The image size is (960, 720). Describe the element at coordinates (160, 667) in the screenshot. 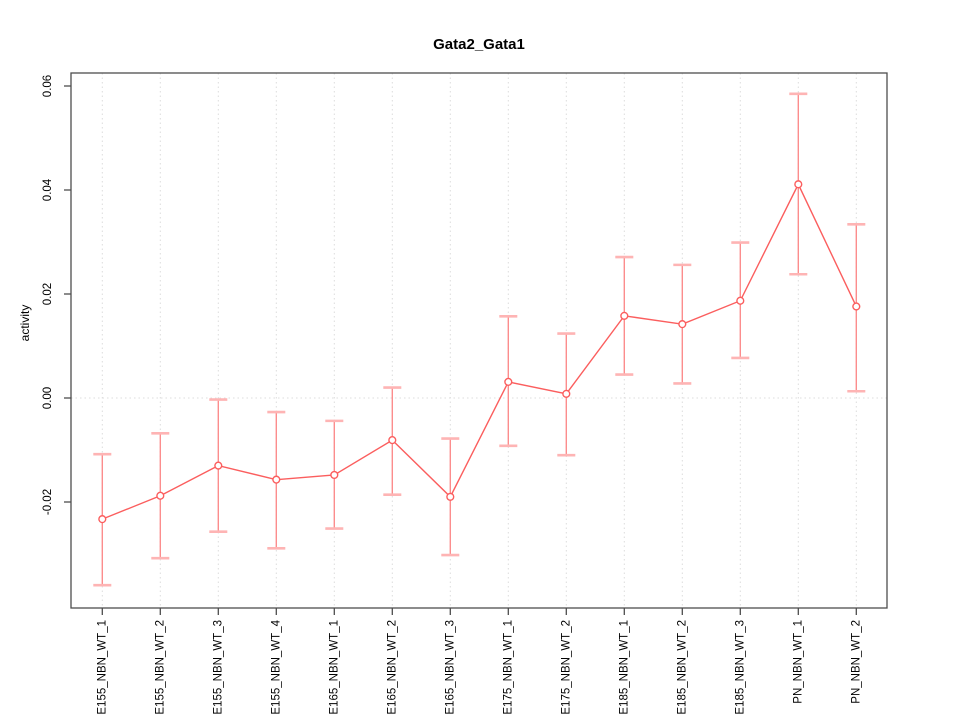

I see `x-tick-label: E155_NBN_WT_2` at that location.